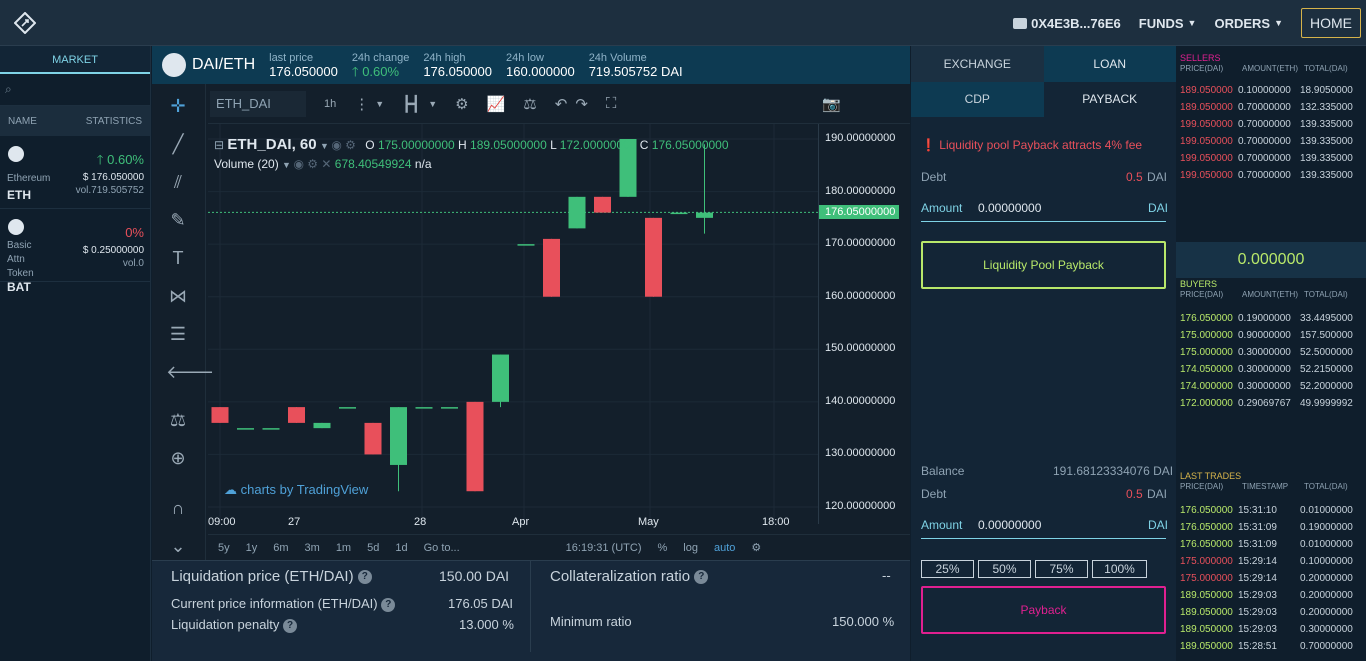  Describe the element at coordinates (373, 547) in the screenshot. I see `range-5d: 5d` at that location.